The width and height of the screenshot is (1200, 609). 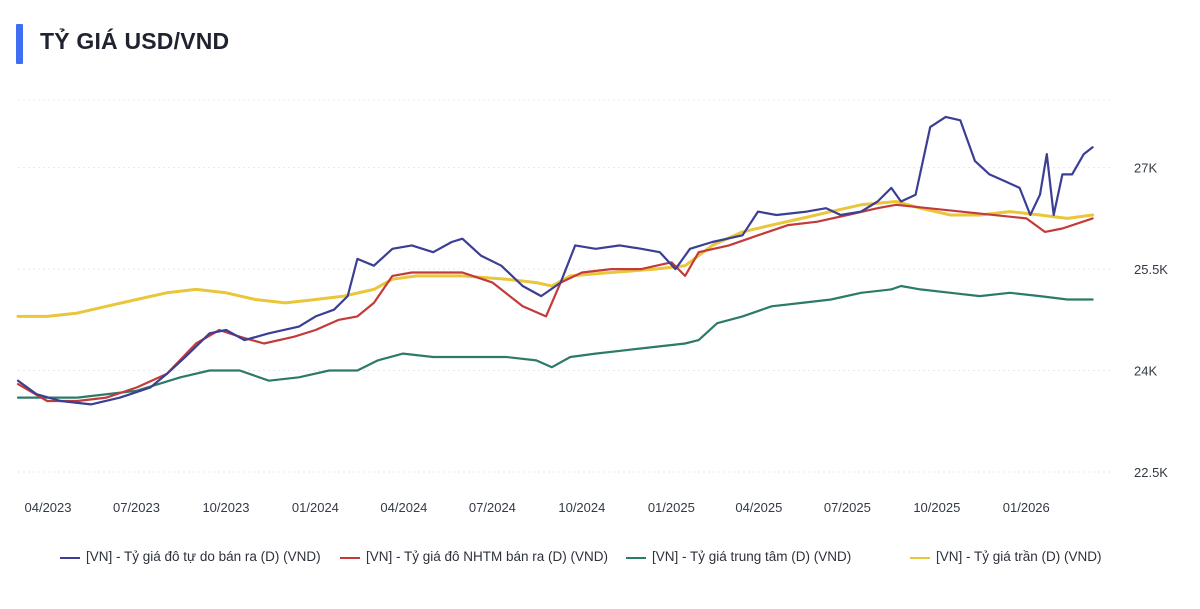 What do you see at coordinates (203, 556) in the screenshot?
I see `legend-label: [VN] - Tỷ giá đô tự do bán ra (D) (VND)` at bounding box center [203, 556].